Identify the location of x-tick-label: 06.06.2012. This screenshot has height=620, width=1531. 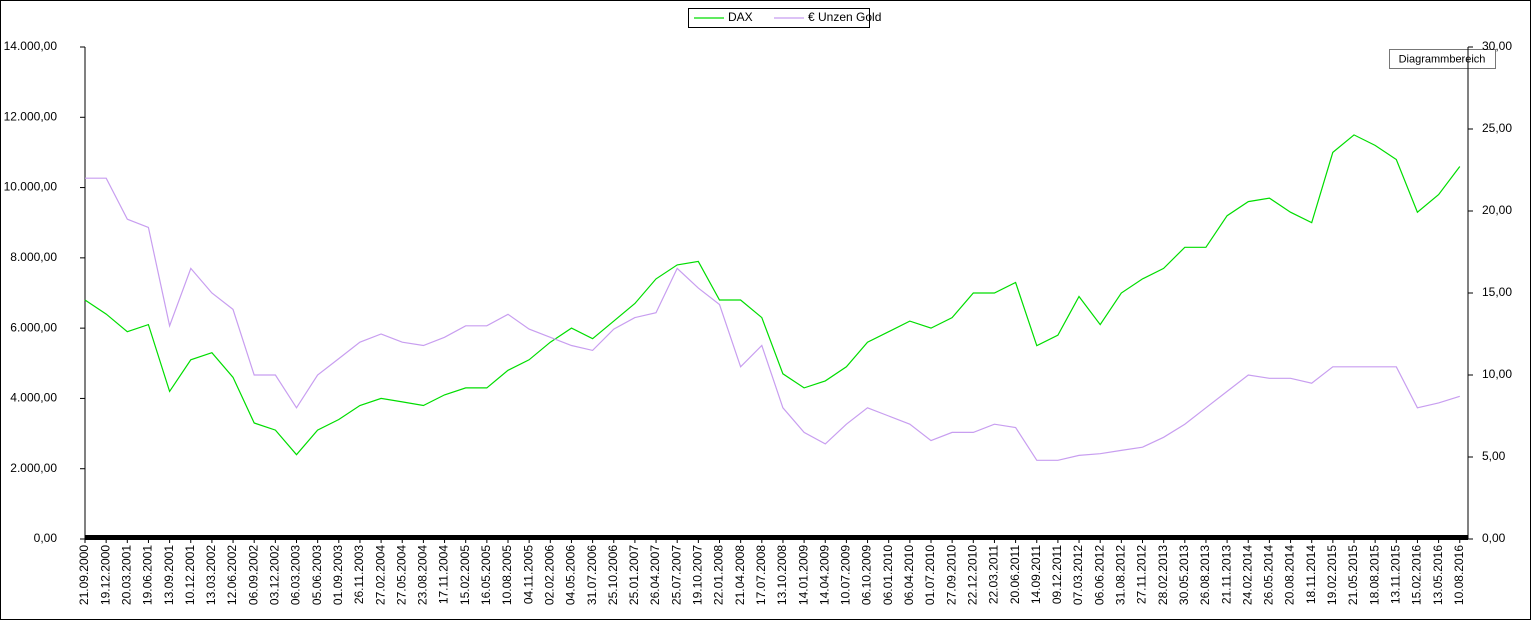
(1099, 575).